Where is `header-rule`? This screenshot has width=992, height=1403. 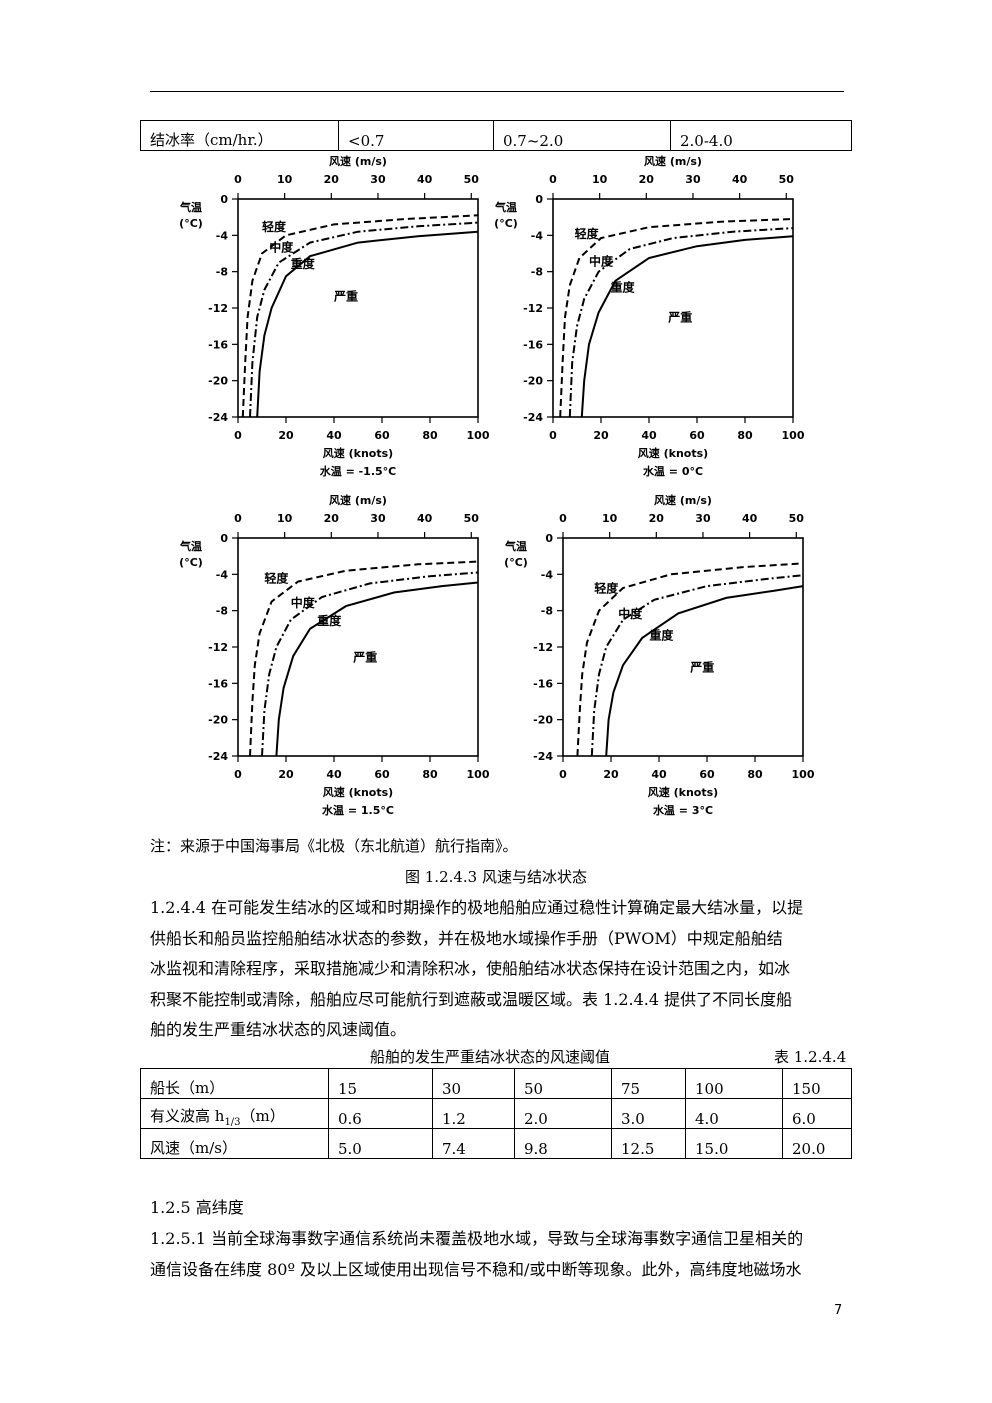 header-rule is located at coordinates (497, 91).